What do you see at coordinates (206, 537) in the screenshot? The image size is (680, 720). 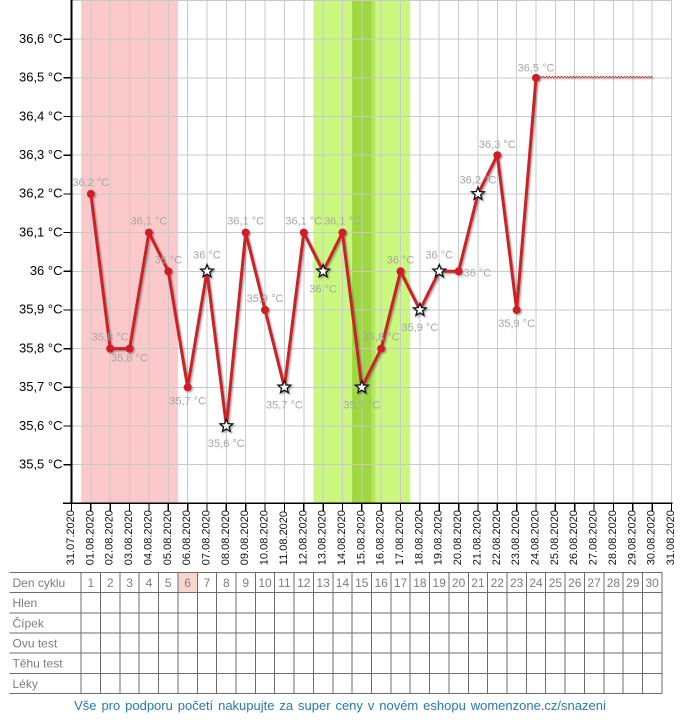 I see `svg-text: 07.08.2020` at bounding box center [206, 537].